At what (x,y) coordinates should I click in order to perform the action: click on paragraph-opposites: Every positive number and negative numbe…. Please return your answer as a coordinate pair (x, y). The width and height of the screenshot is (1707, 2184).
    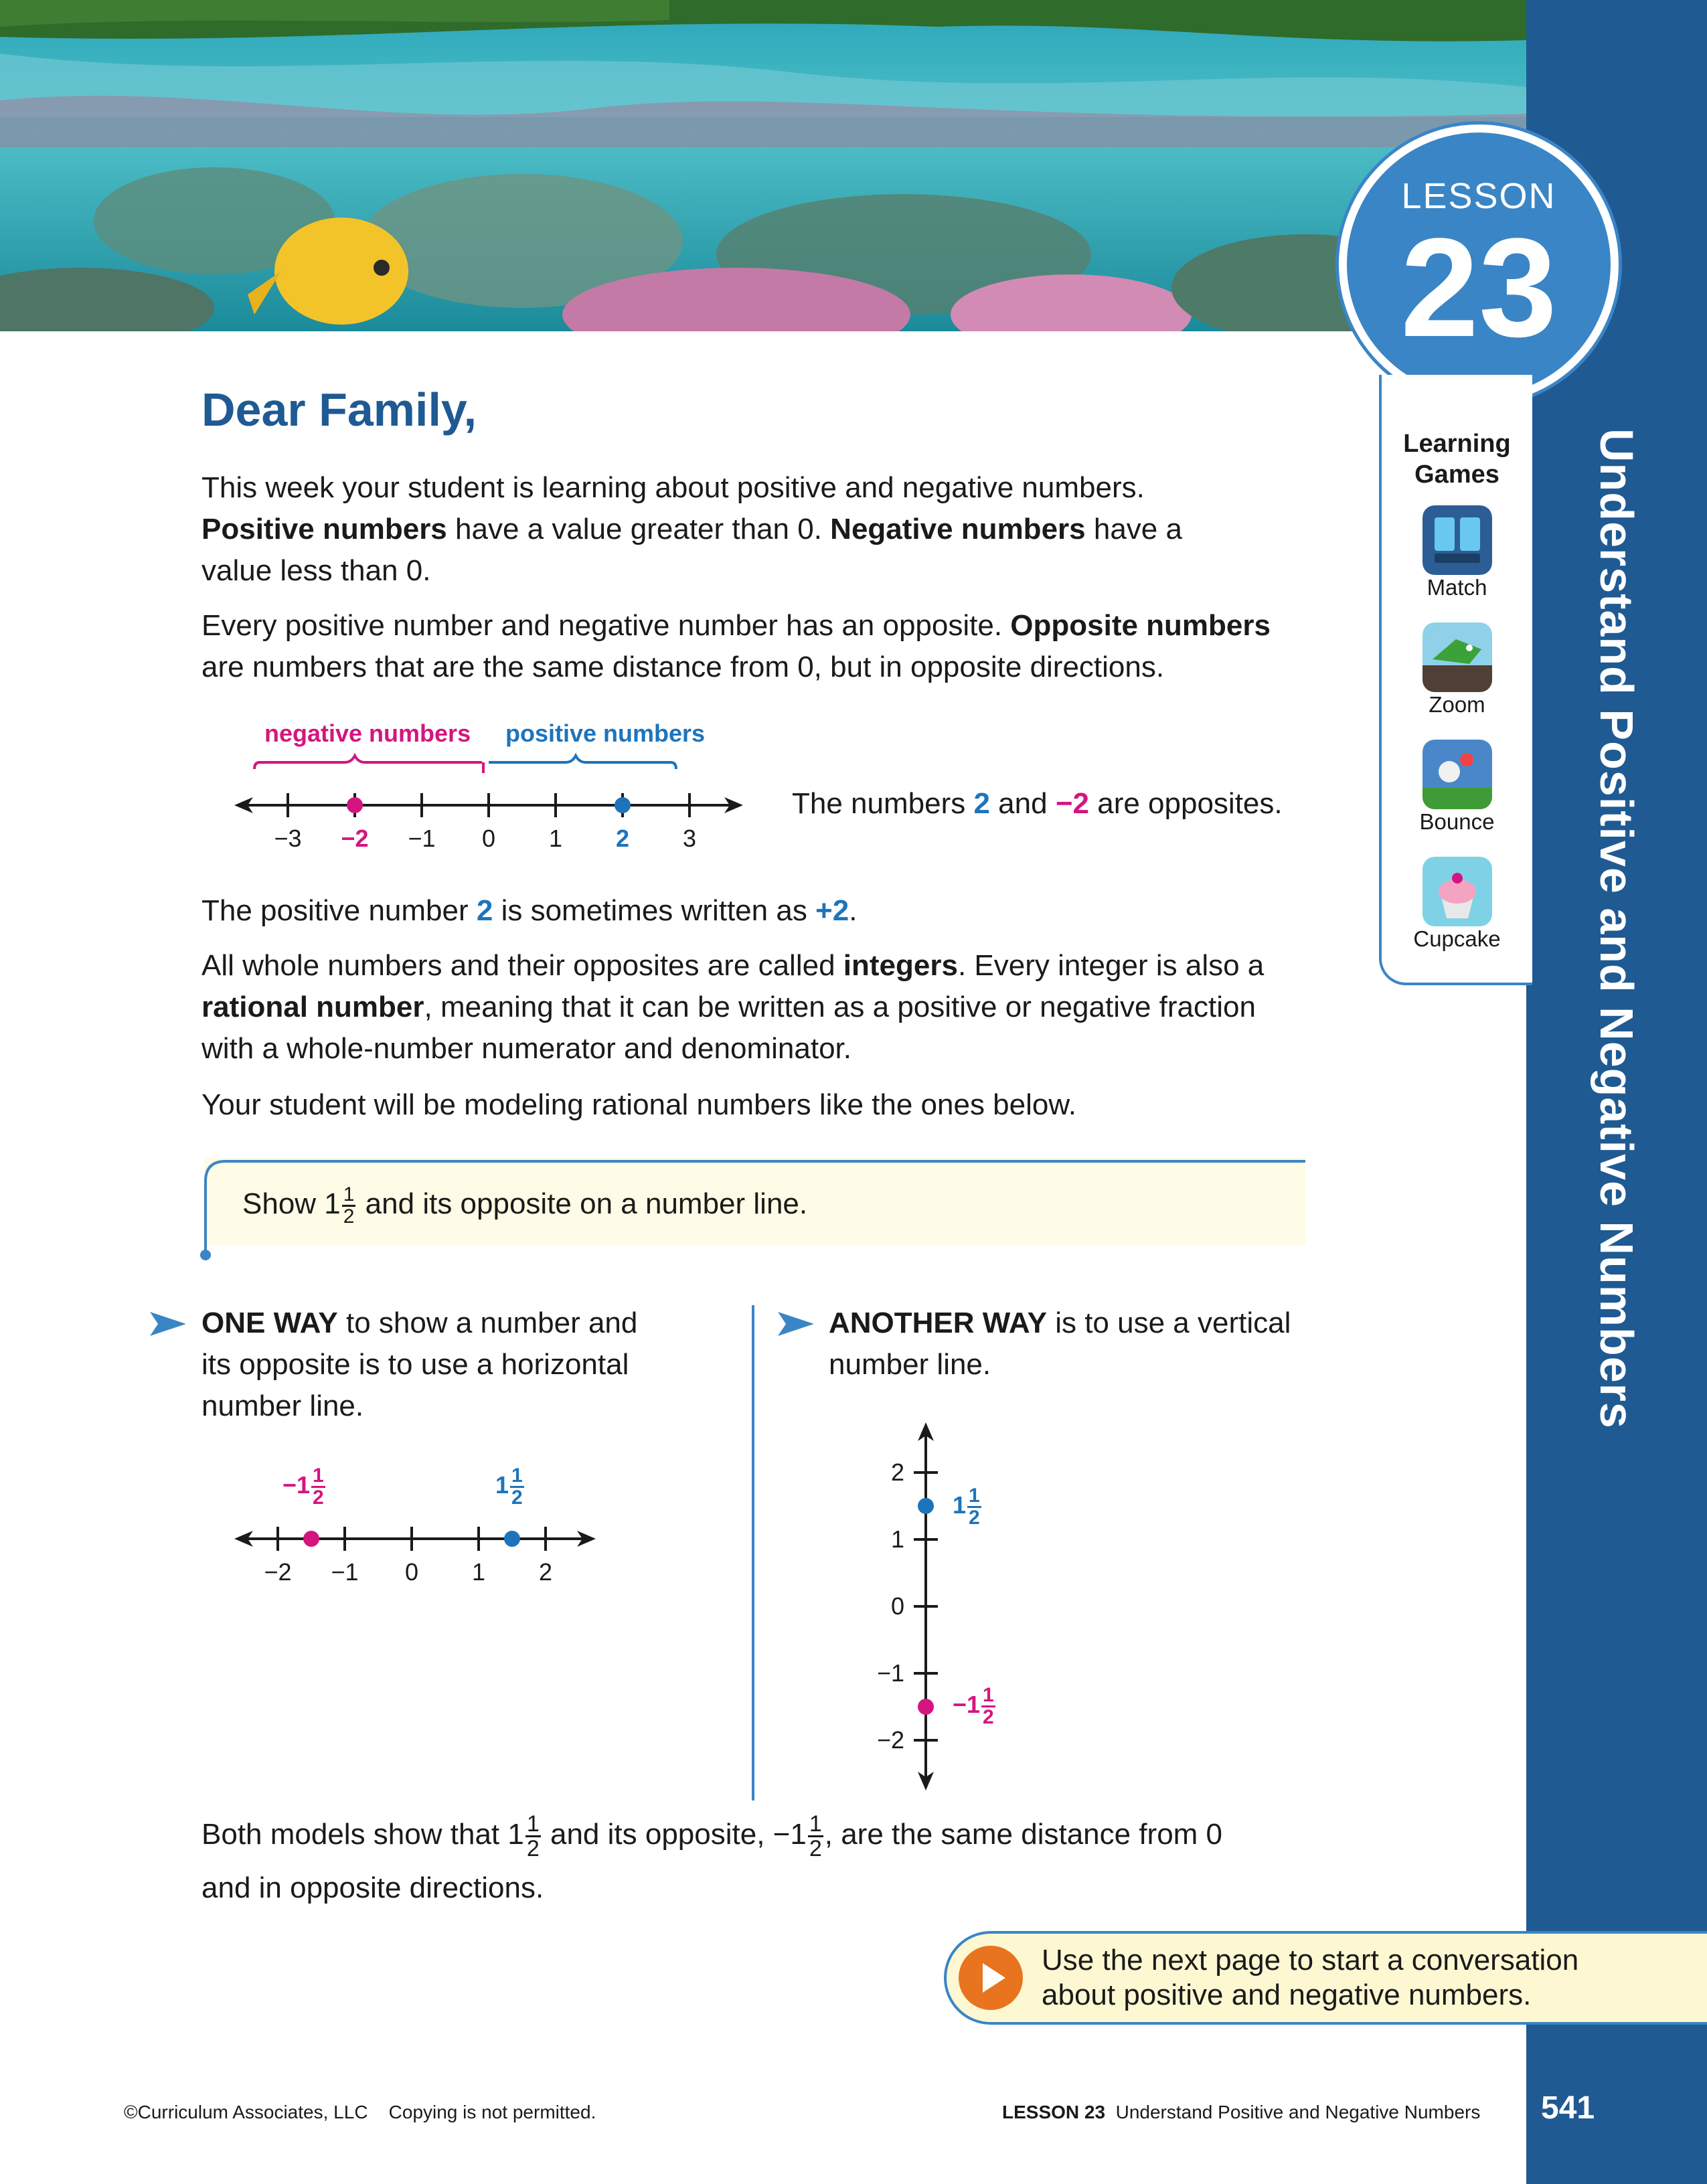
    Looking at the image, I should click on (777, 646).